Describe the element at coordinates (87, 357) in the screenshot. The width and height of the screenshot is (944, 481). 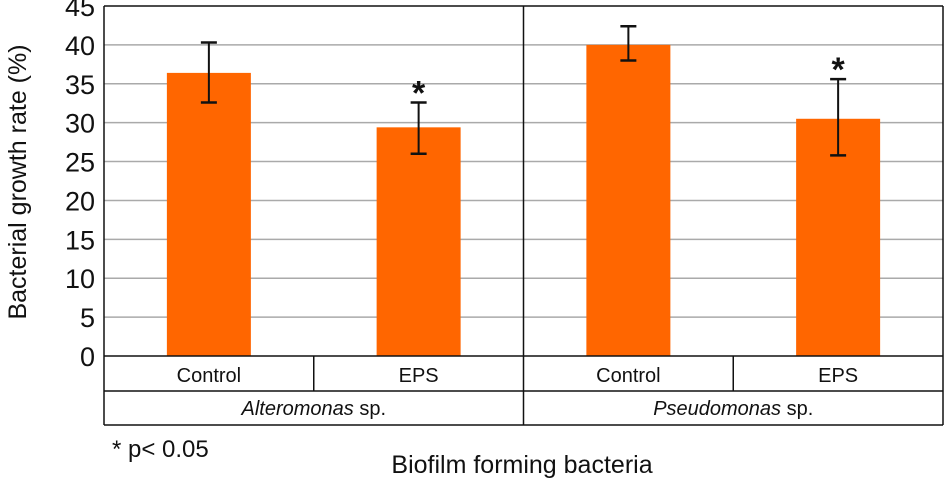
I see `y-tick-label: 0` at that location.